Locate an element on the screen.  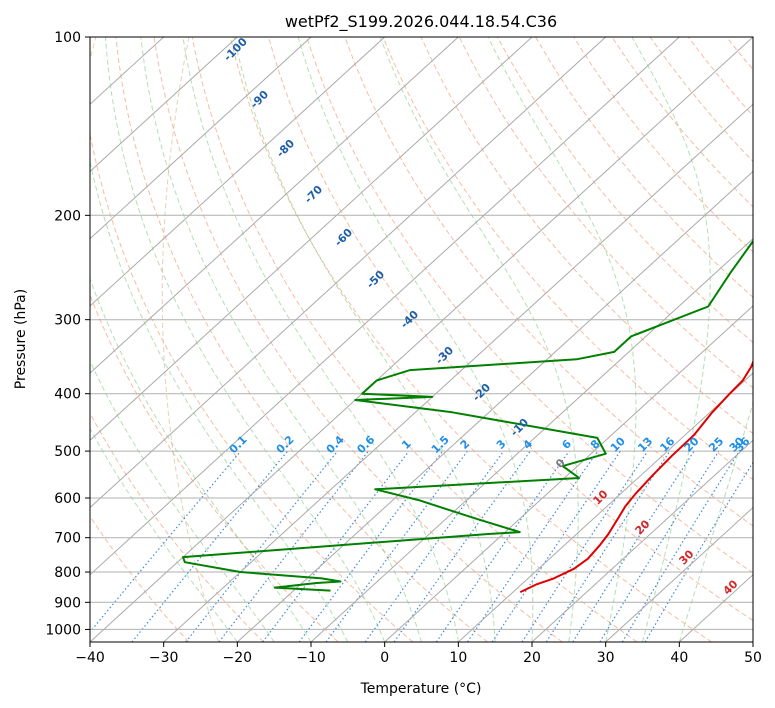
y-tick-label: 200 is located at coordinates (67, 216).